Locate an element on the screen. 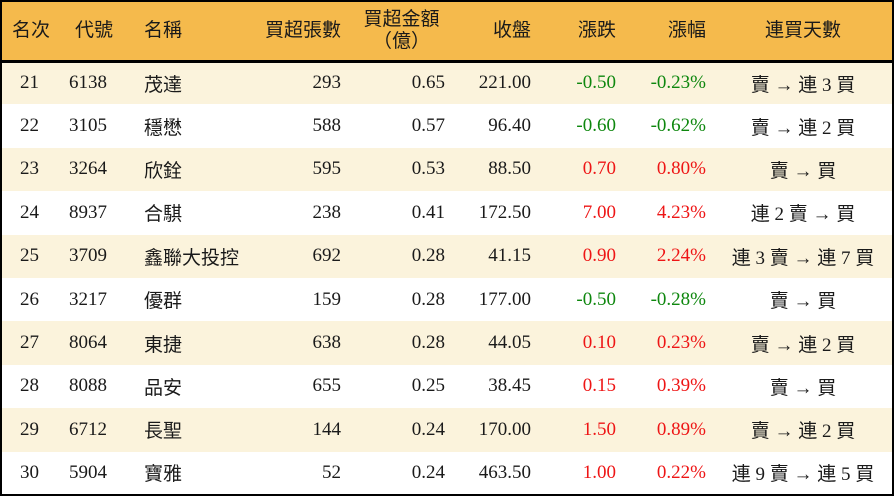  cell-rank: 23 is located at coordinates (29, 169).